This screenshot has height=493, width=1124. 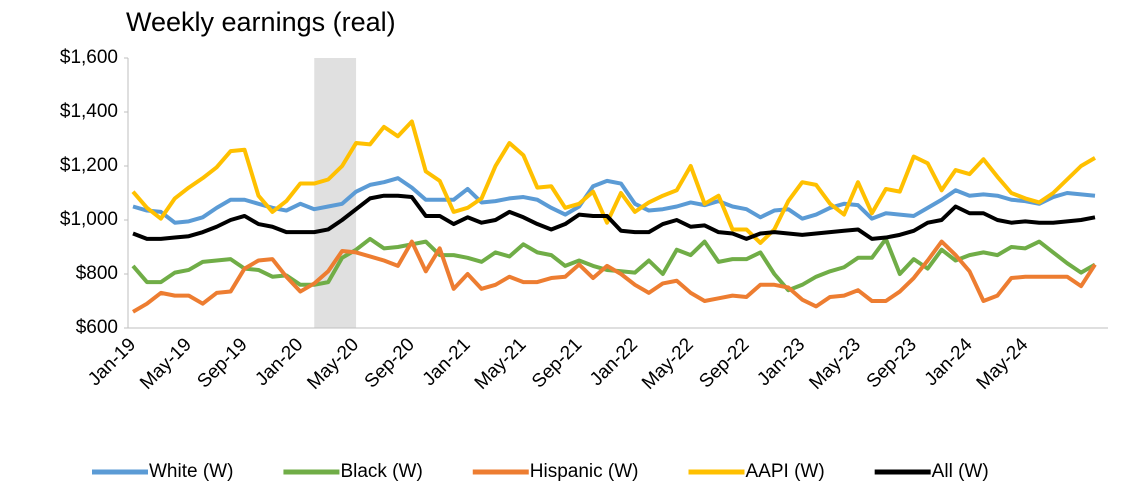 I want to click on x-tick-label: Sep-23, so click(x=892, y=363).